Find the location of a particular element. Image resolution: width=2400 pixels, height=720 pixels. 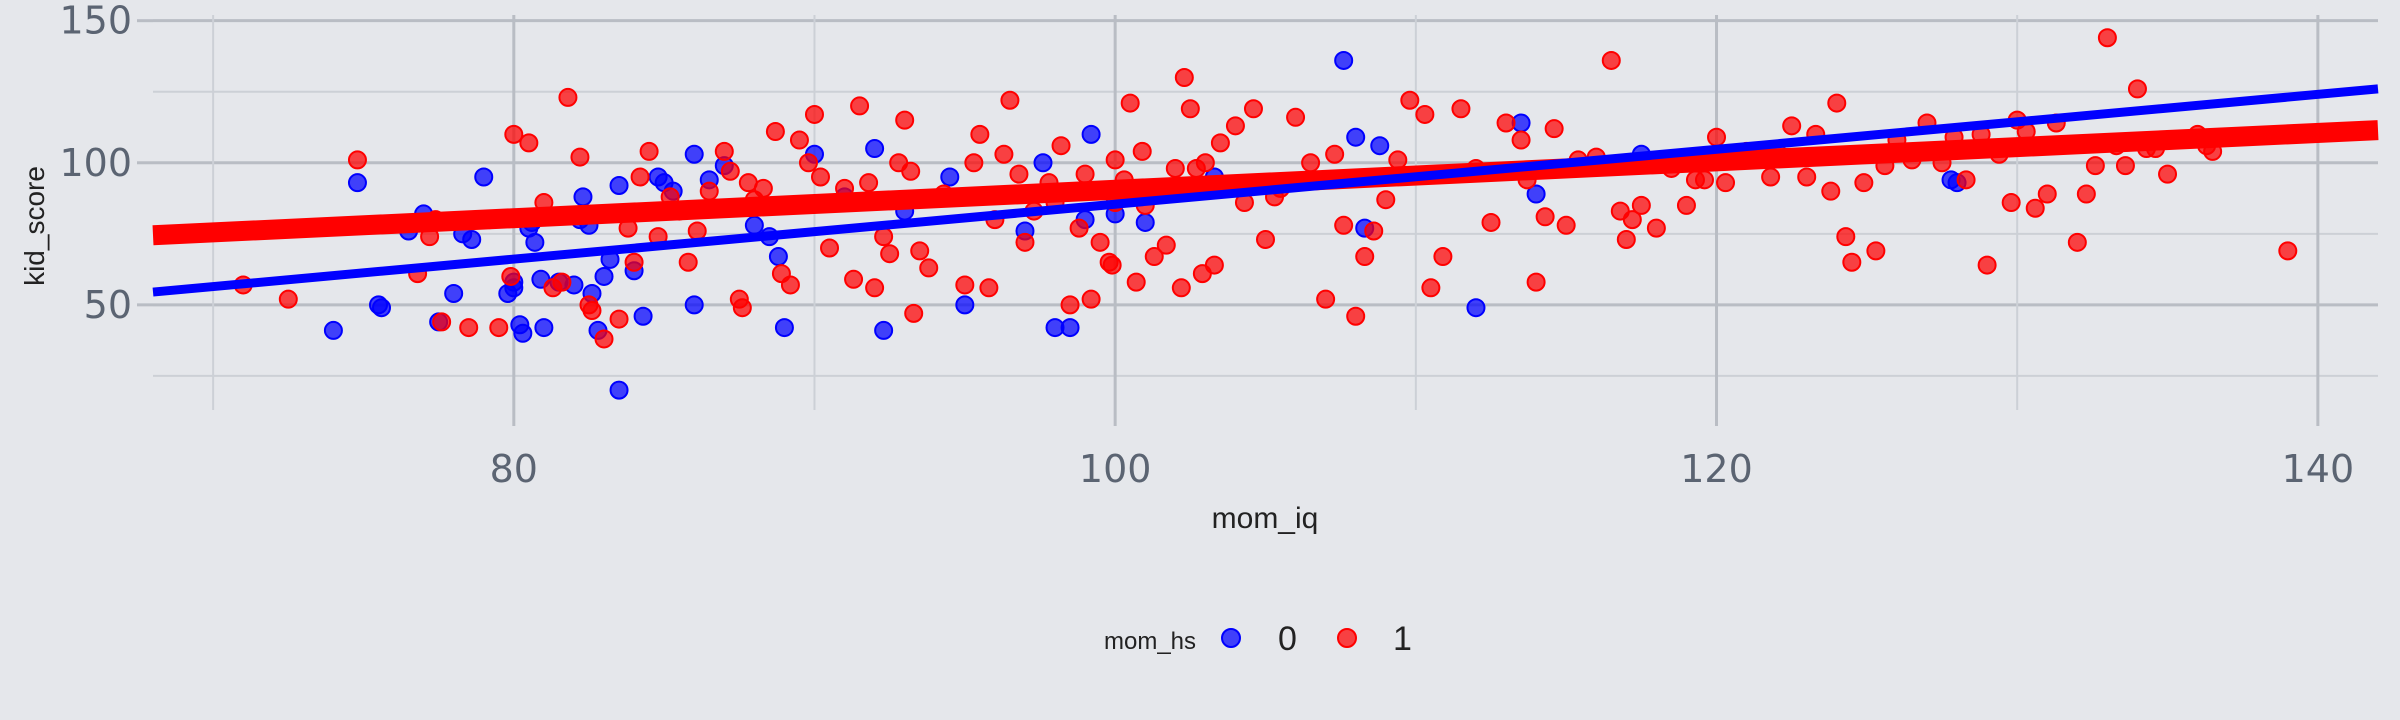

legend: mom_hs 0 1 is located at coordinates (1258, 639).